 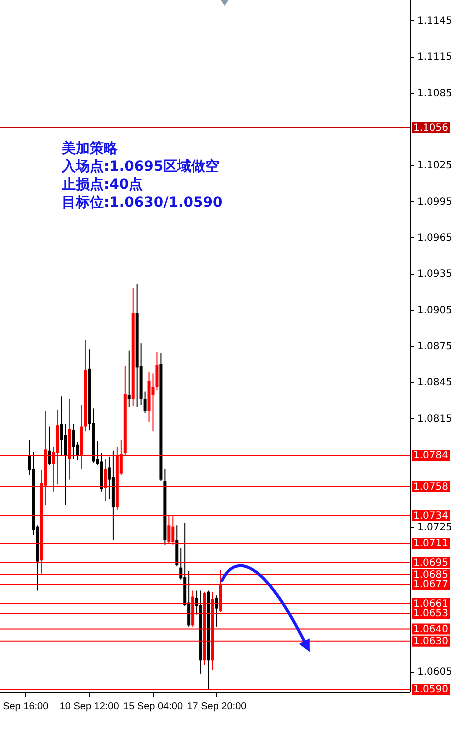 What do you see at coordinates (431, 630) in the screenshot?
I see `ref-line-label: 1.0640` at bounding box center [431, 630].